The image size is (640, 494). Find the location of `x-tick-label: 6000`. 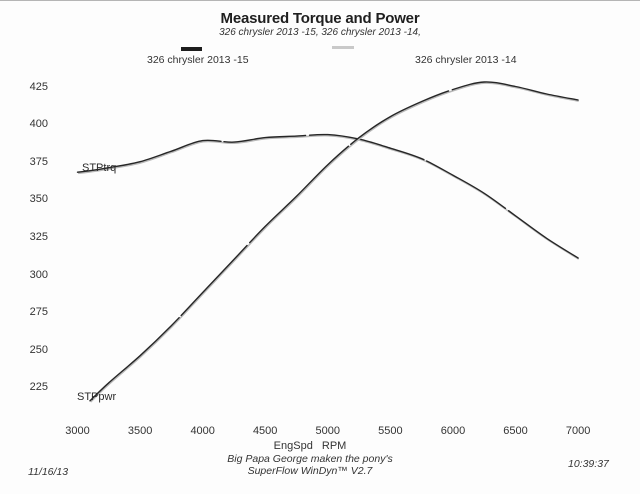

x-tick-label: 6000 is located at coordinates (453, 431).